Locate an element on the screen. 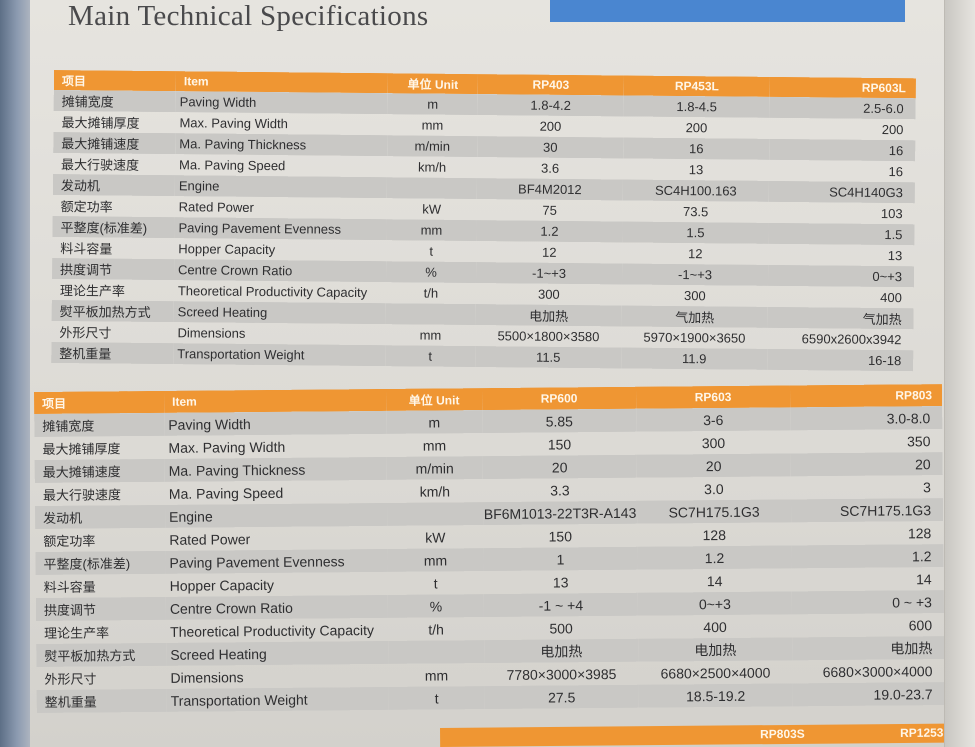 This screenshot has height=747, width=975. value-cell: 3.3 is located at coordinates (560, 489).